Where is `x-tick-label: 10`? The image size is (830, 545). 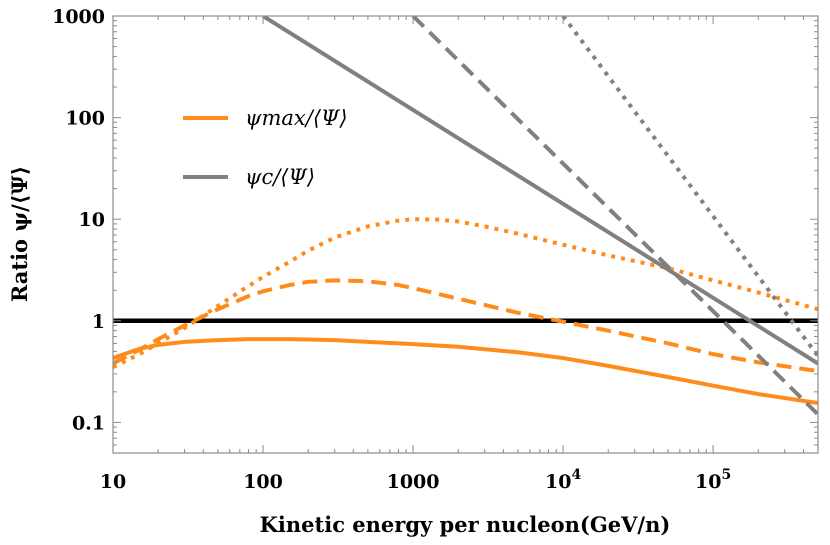 x-tick-label: 10 is located at coordinates (113, 482).